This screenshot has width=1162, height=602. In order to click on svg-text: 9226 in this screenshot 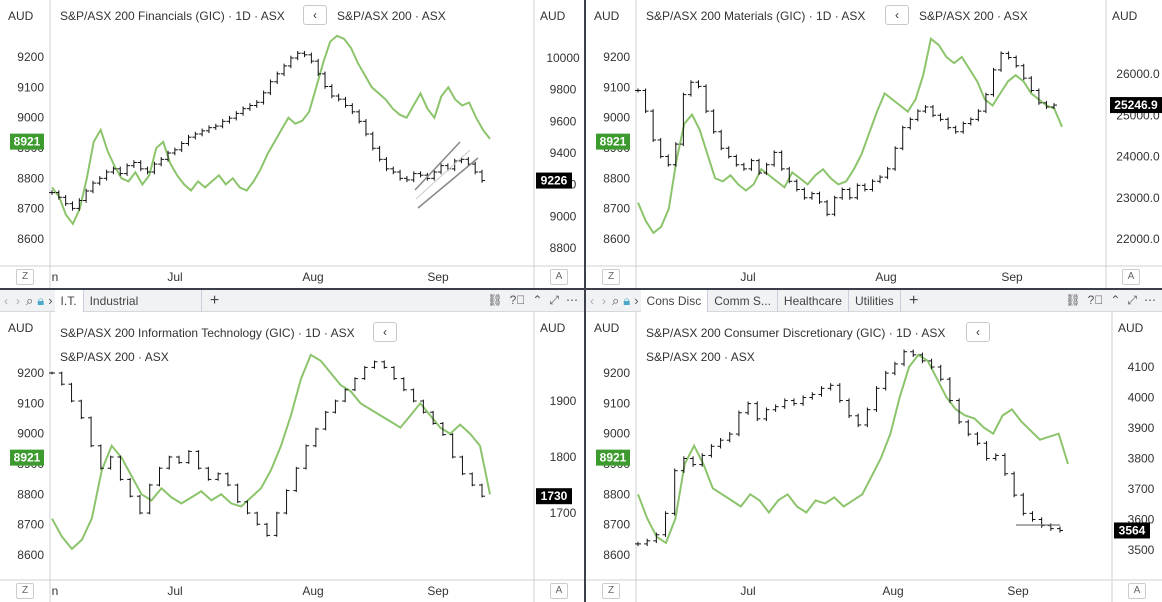, I will do `click(554, 181)`.